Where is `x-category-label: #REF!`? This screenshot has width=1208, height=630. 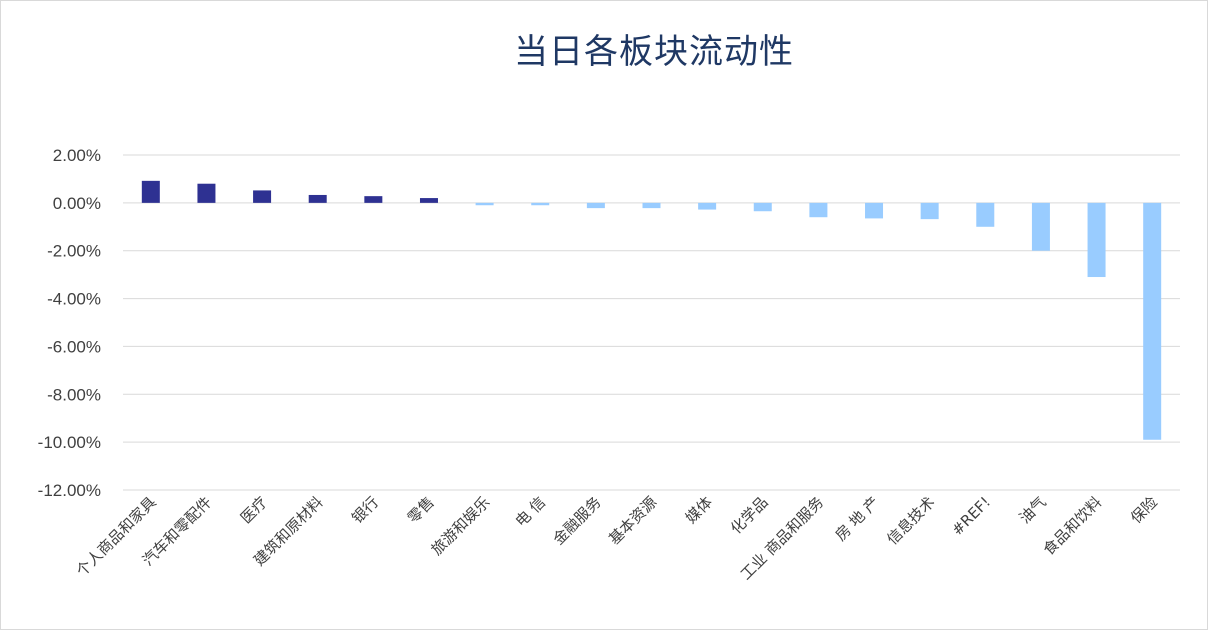 x-category-label: #REF! is located at coordinates (971, 516).